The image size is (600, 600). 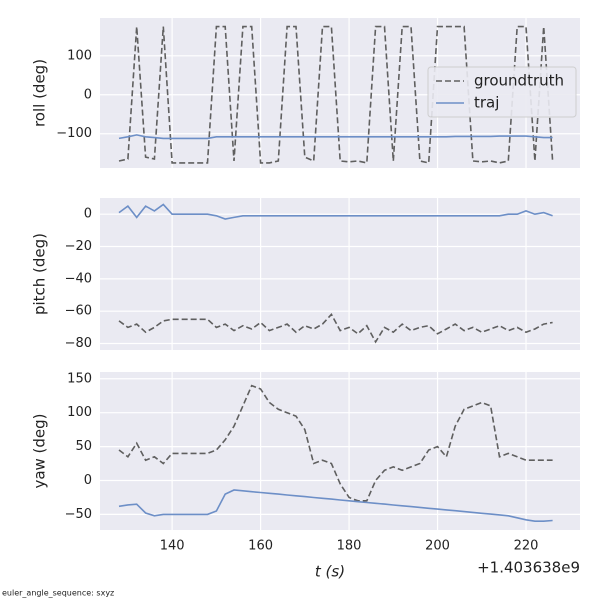 I want to click on x-tick-label: 180, so click(x=349, y=546).